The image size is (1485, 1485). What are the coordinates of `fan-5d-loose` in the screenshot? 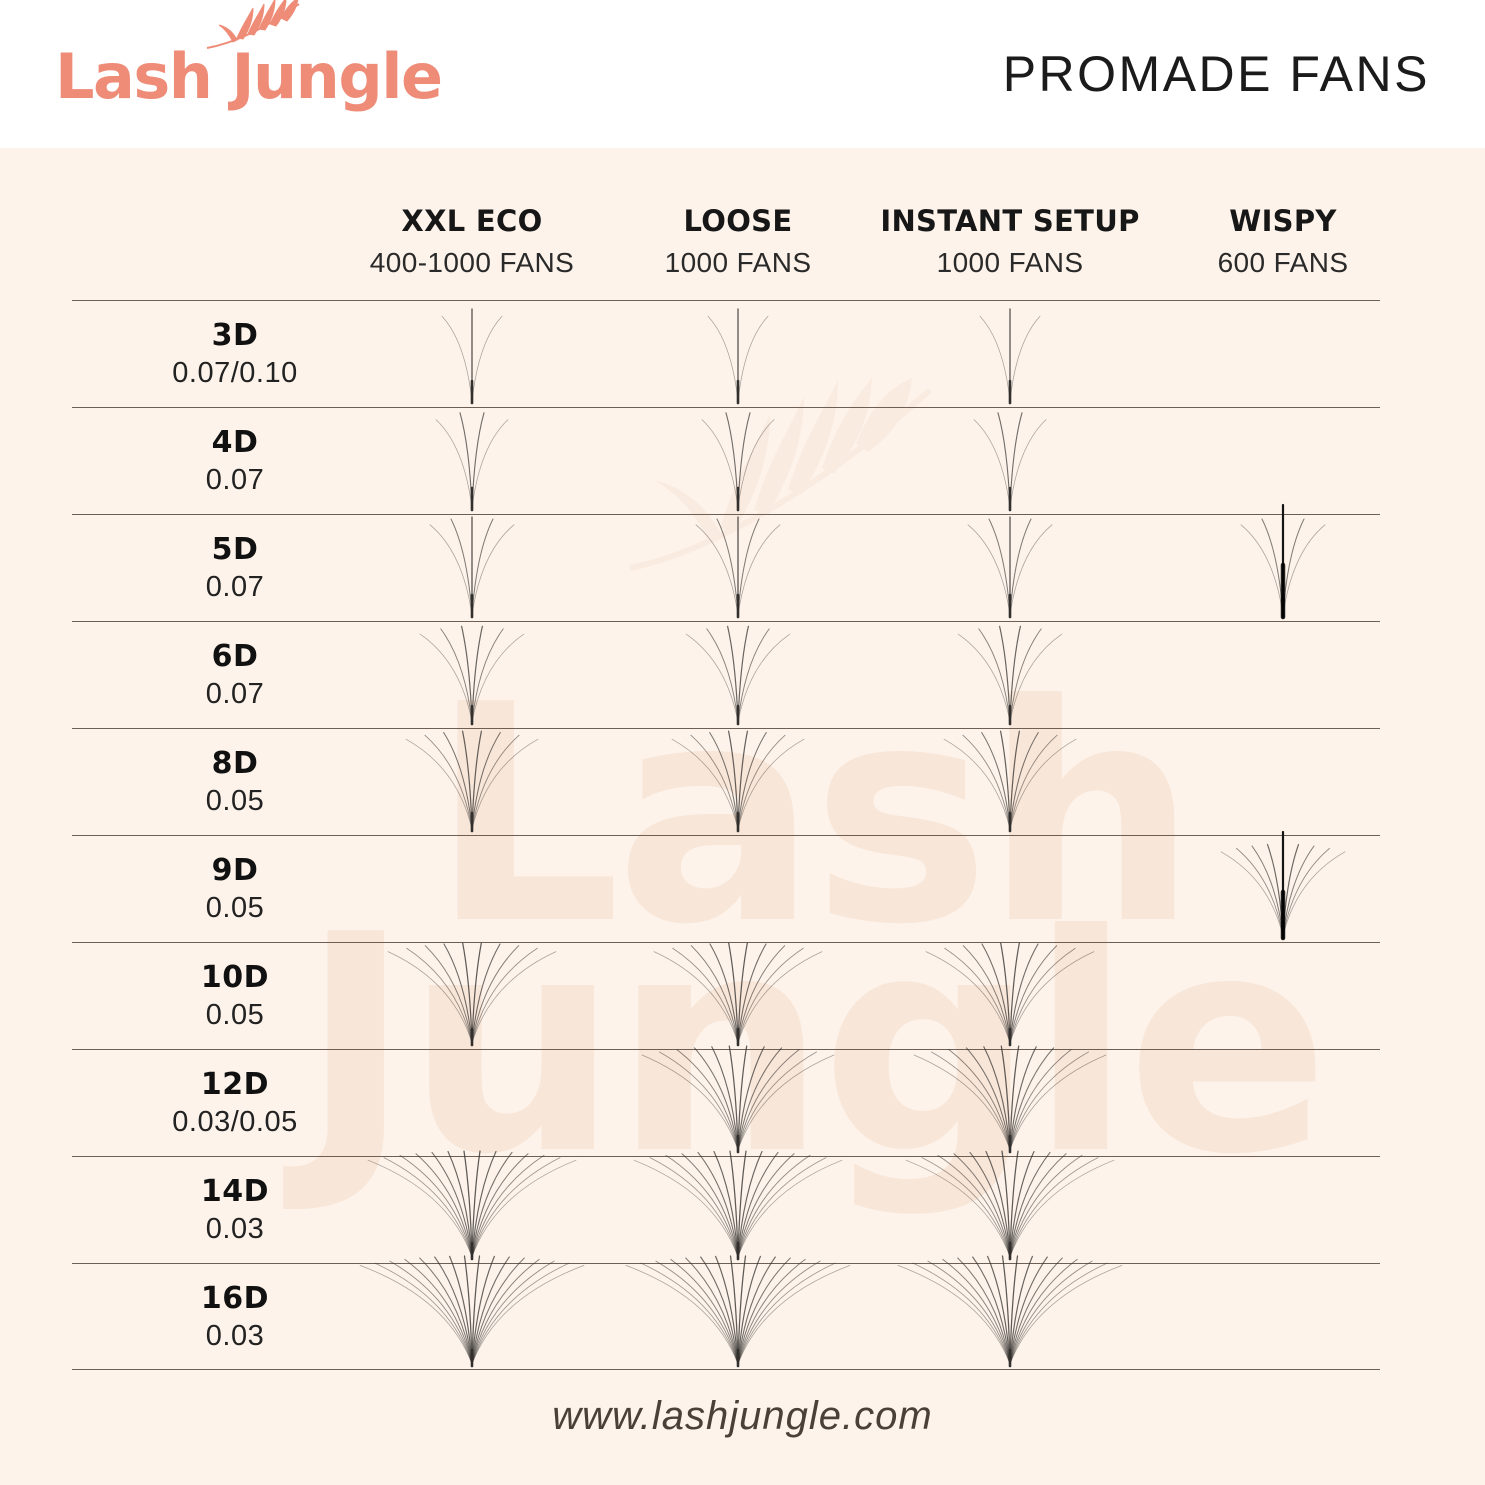 It's located at (738, 567).